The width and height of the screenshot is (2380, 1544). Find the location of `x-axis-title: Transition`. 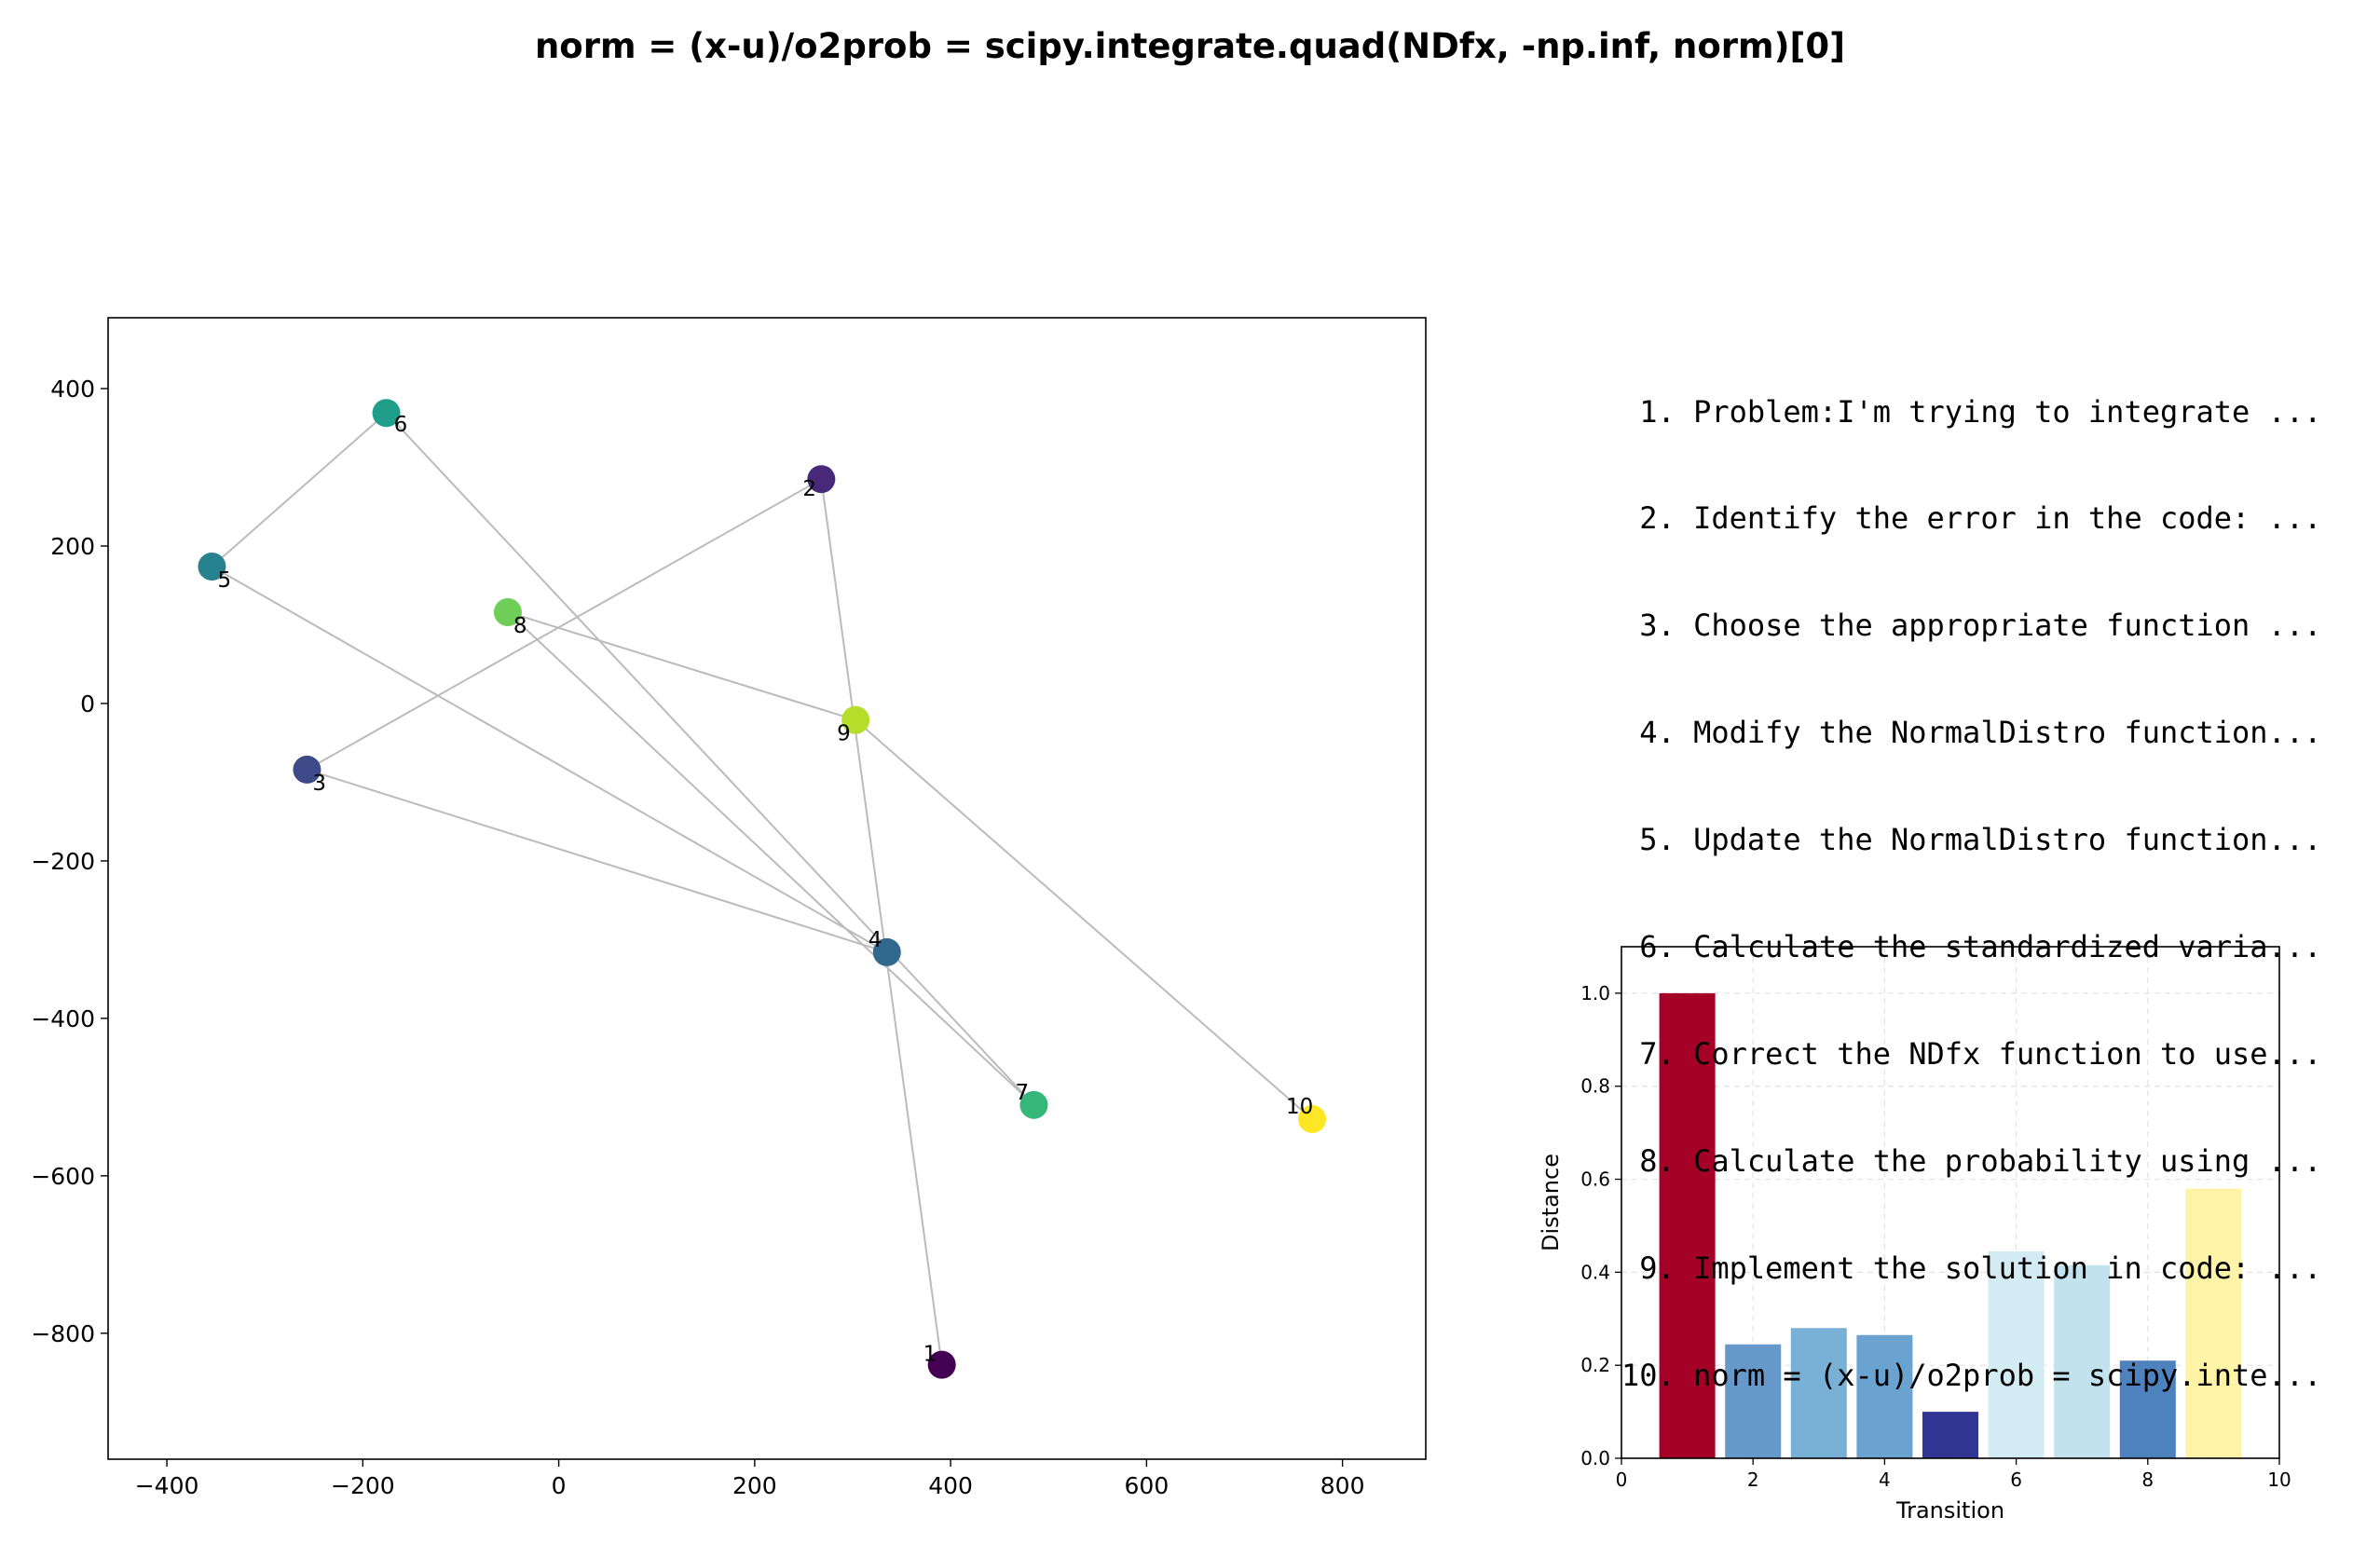

x-axis-title: Transition is located at coordinates (1949, 1510).